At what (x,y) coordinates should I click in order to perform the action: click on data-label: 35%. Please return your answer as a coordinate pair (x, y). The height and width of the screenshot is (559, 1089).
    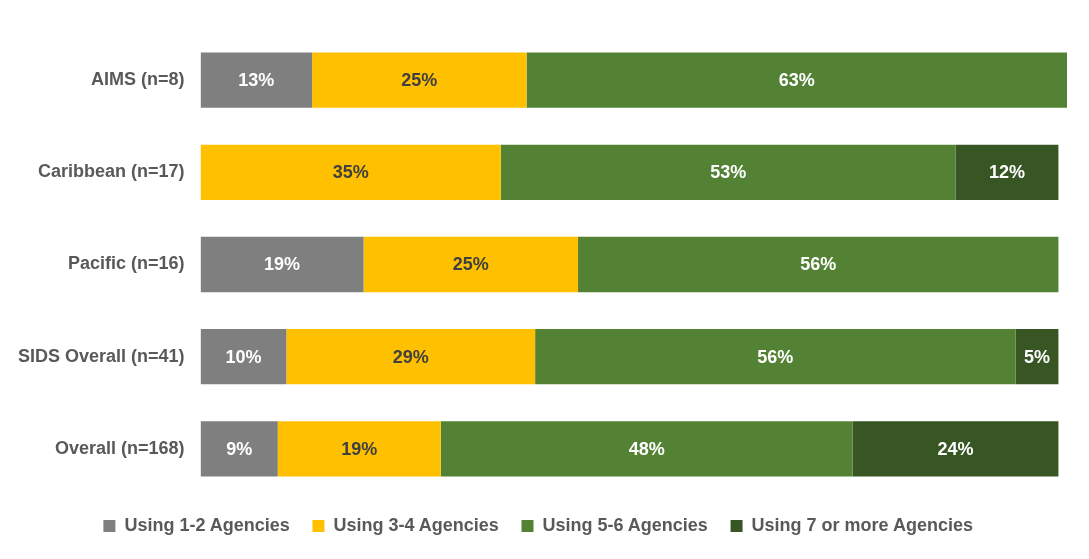
    Looking at the image, I should click on (350, 172).